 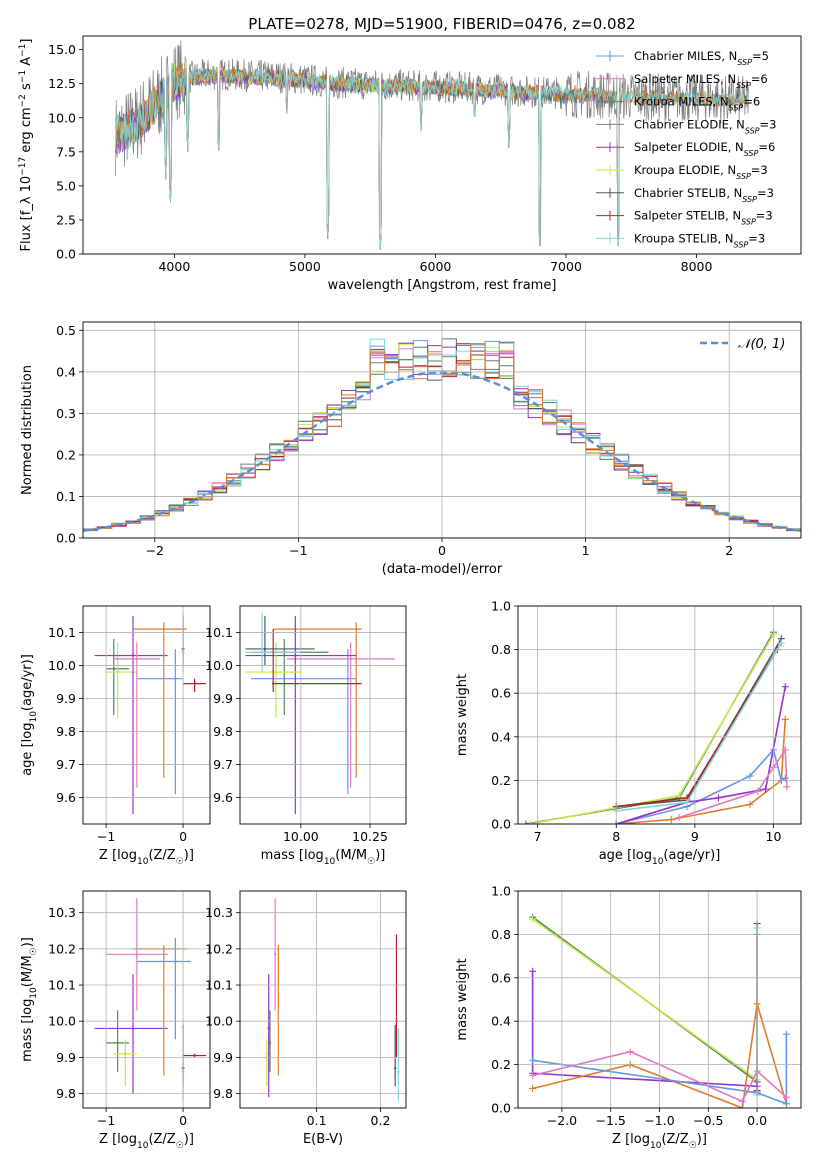 I want to click on y-axis-label: age [log10(age/yr)], so click(x=29, y=715).